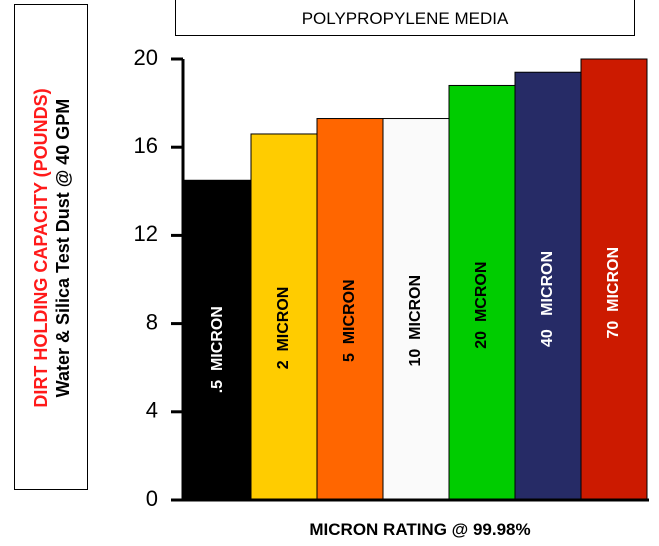 This screenshot has height=546, width=659. I want to click on y-tick-label-4: 16, so click(146, 145).